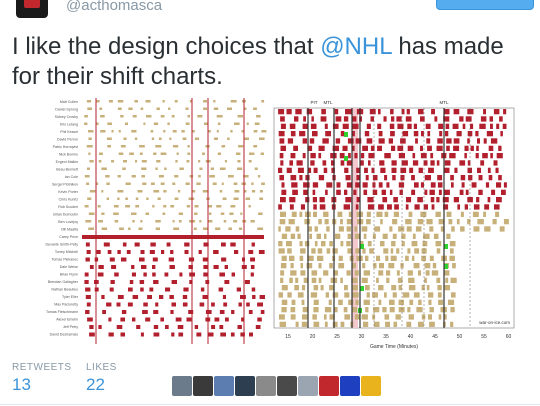 This screenshot has width=540, height=406. Describe the element at coordinates (114, 7) in the screenshot. I see `author-handle: @acthomasca` at that location.